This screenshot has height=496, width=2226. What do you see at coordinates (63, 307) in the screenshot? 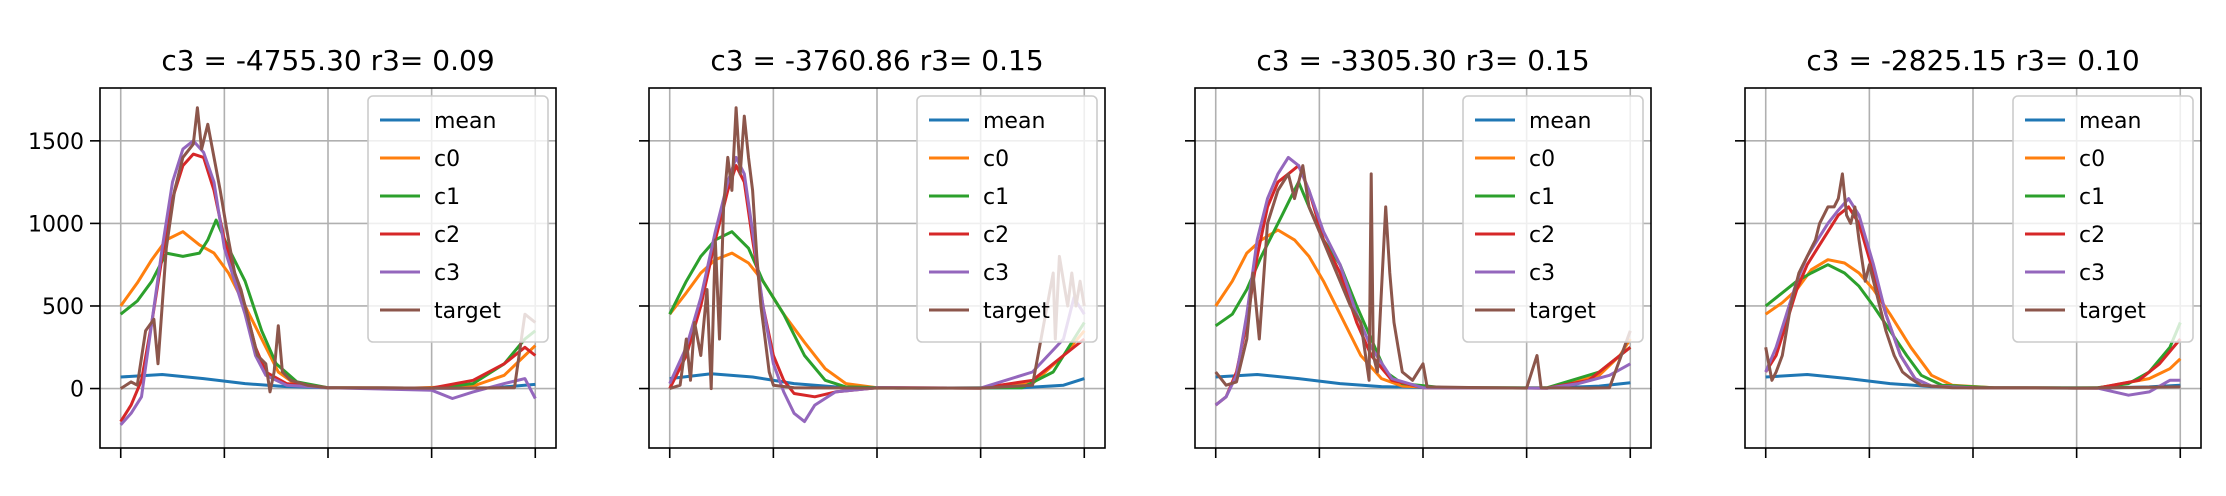
I see `y-tick-label: 500` at bounding box center [63, 307].